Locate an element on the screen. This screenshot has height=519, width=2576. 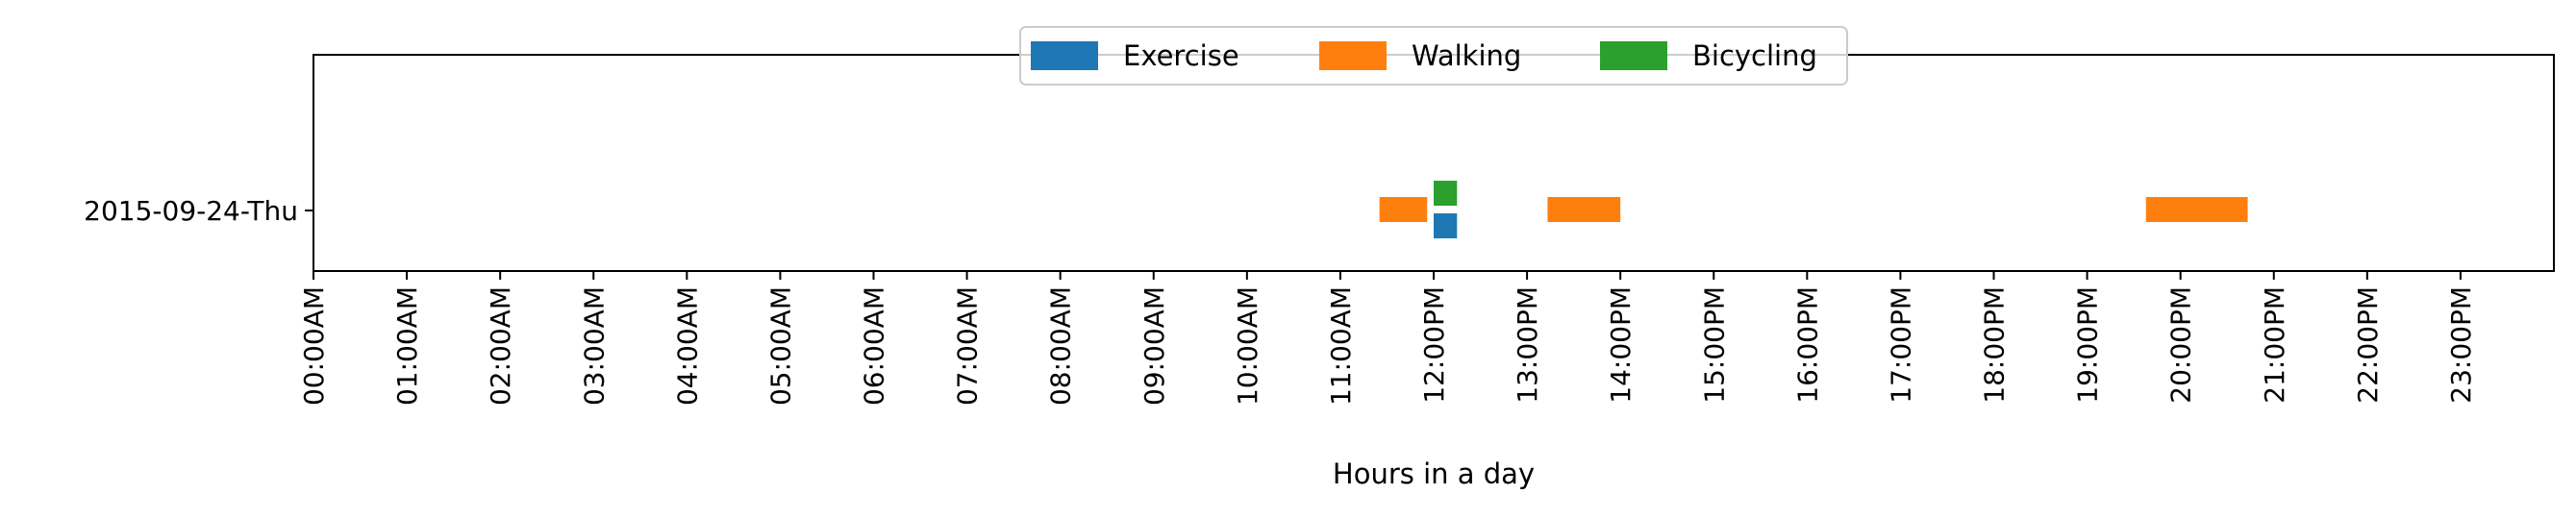
x-tick-label: 18:00PM is located at coordinates (1995, 345).